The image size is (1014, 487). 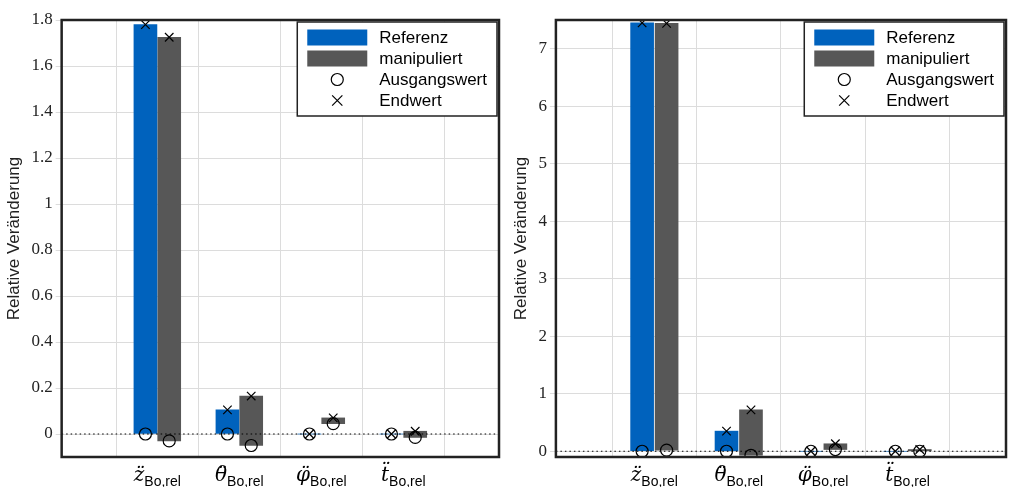 I want to click on y-tick-label: 1.8, so click(x=42, y=19).